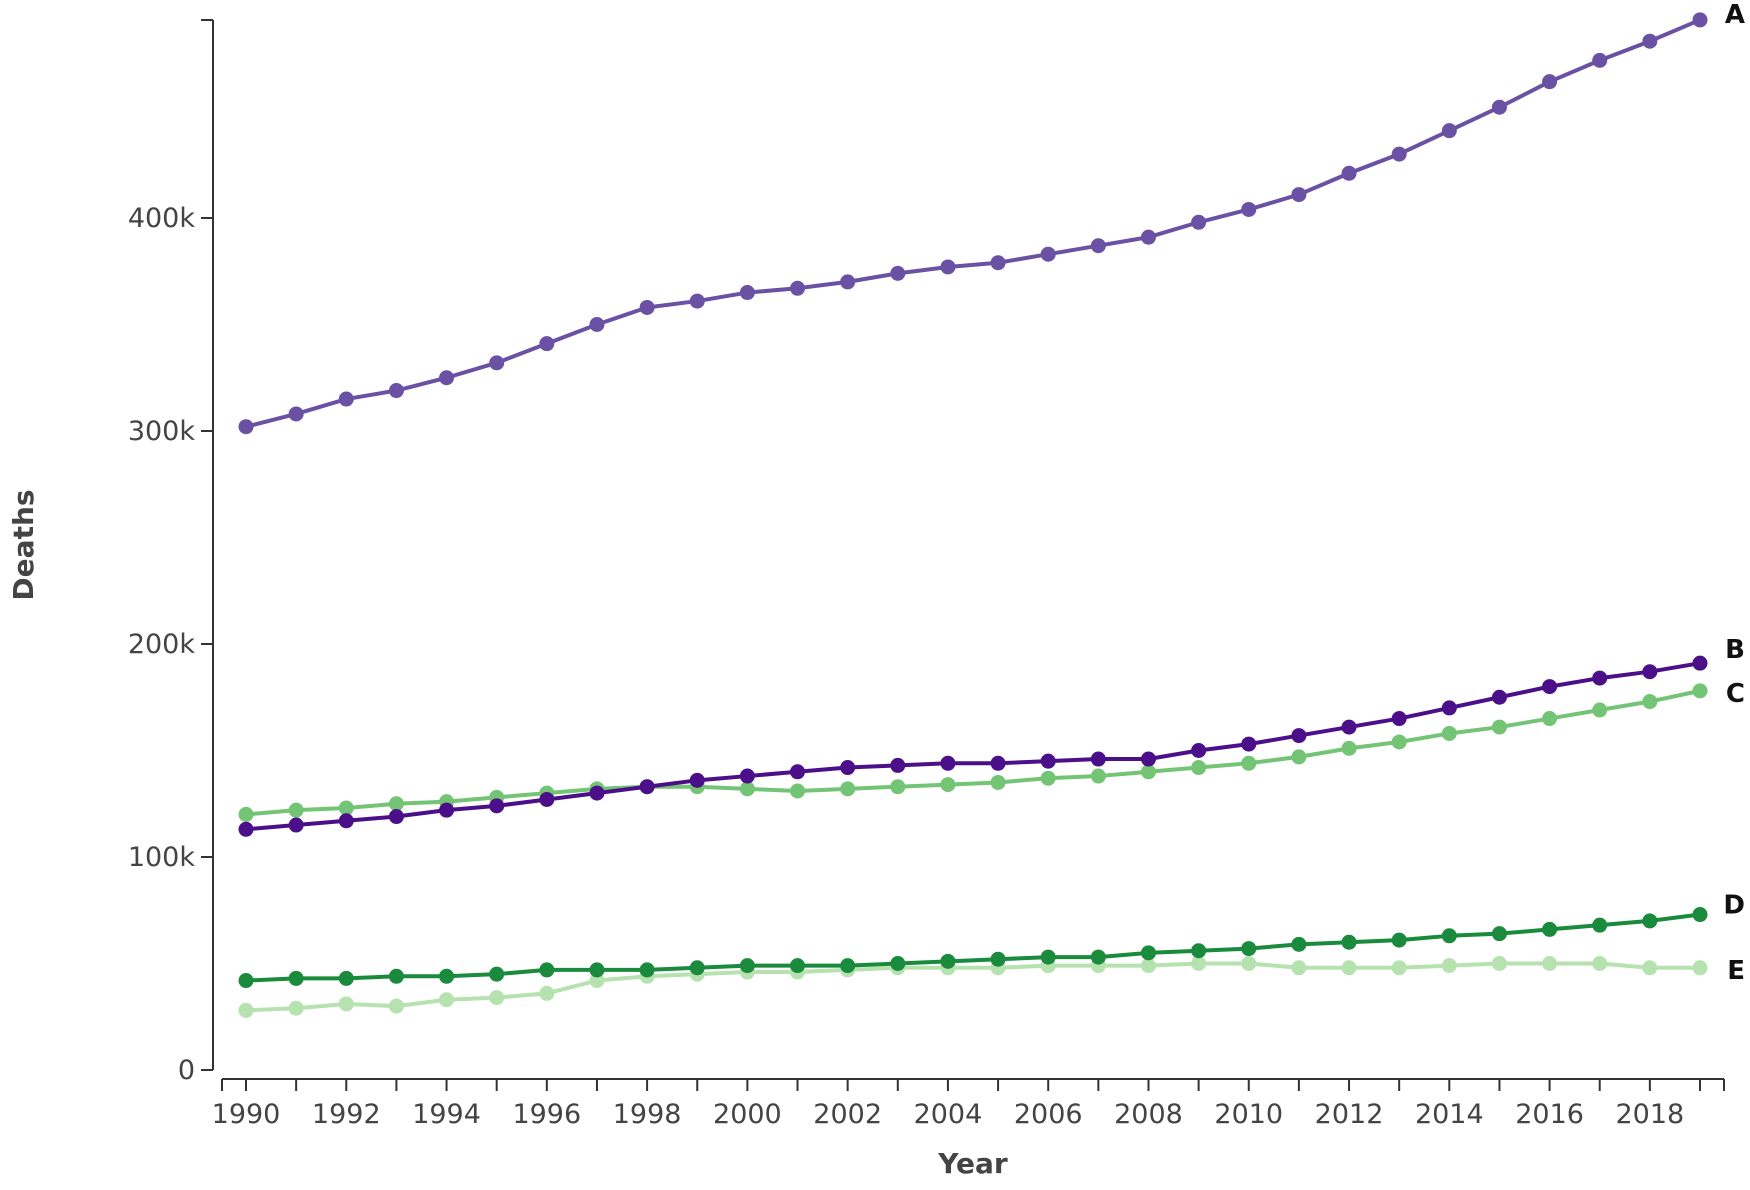 The image size is (1750, 1190). What do you see at coordinates (162, 218) in the screenshot?
I see `y-tick-label: 400k` at bounding box center [162, 218].